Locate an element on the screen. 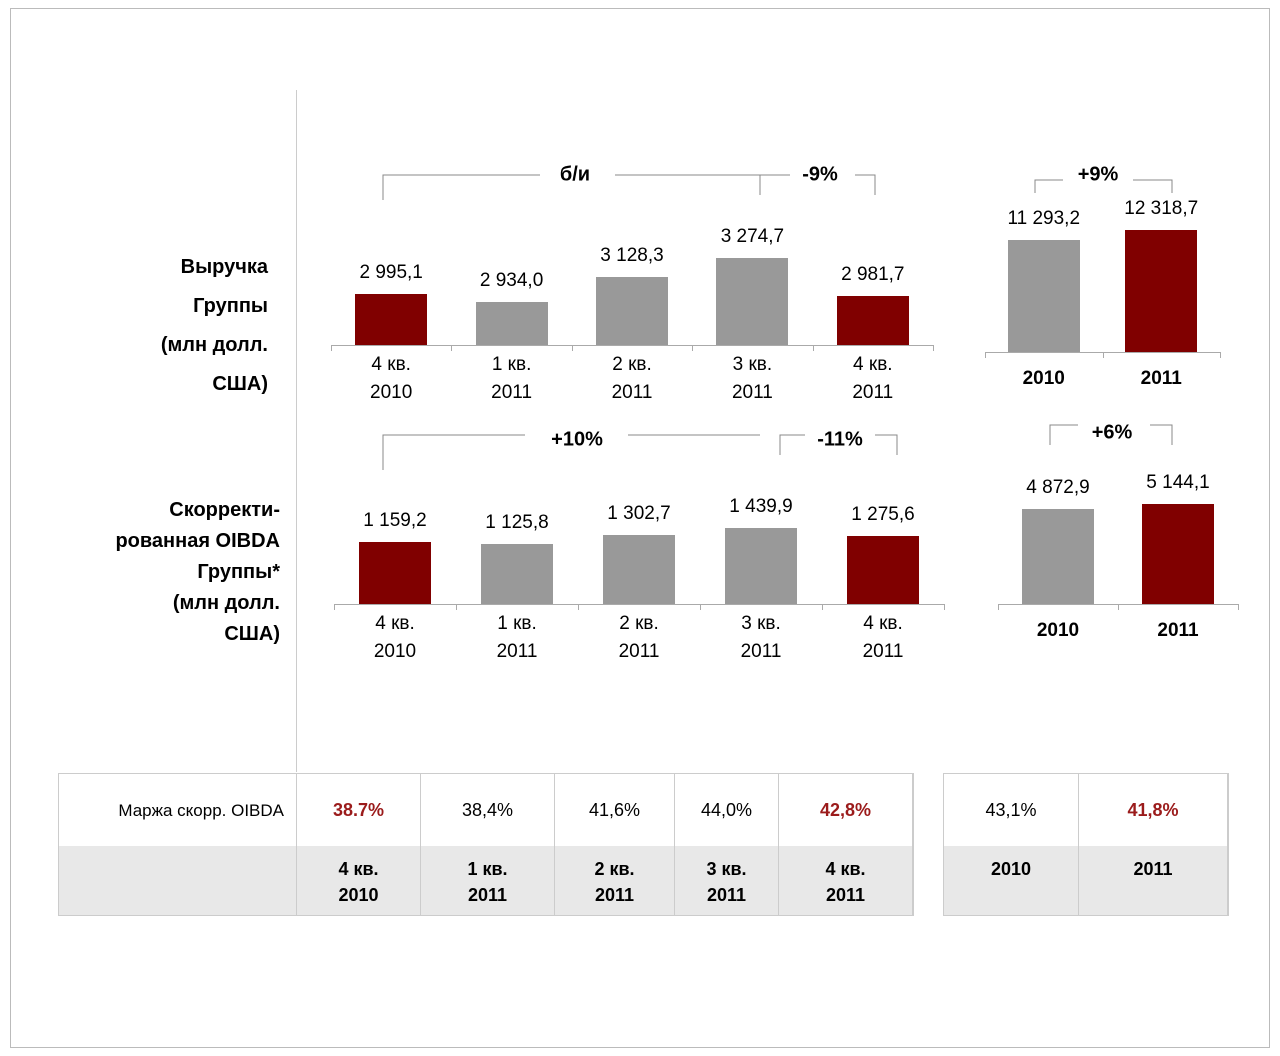 Image resolution: width=1280 pixels, height=1056 pixels. table-cell: 2 кв. 2011 is located at coordinates (615, 880).